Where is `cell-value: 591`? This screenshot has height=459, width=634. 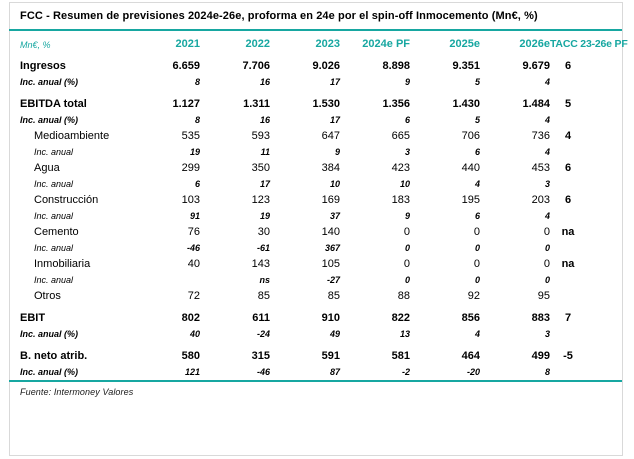
cell-value: 591 is located at coordinates (330, 356).